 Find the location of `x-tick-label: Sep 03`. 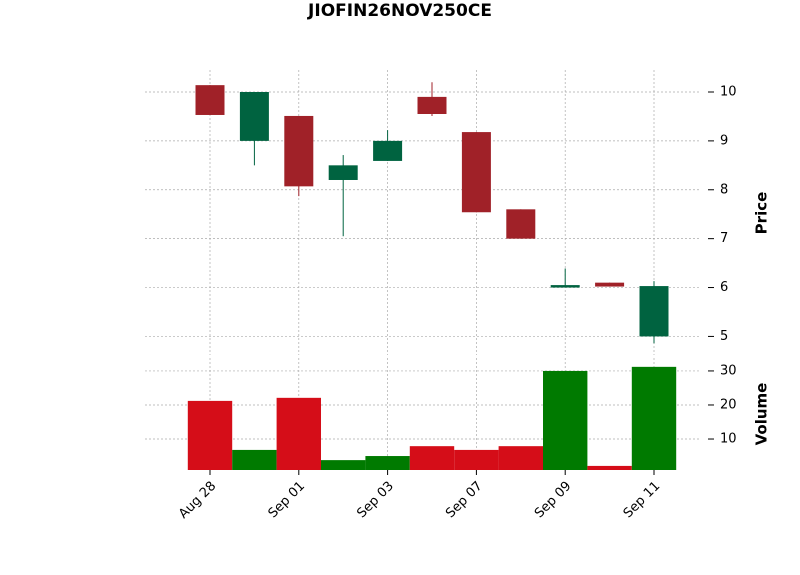

x-tick-label: Sep 03 is located at coordinates (375, 500).